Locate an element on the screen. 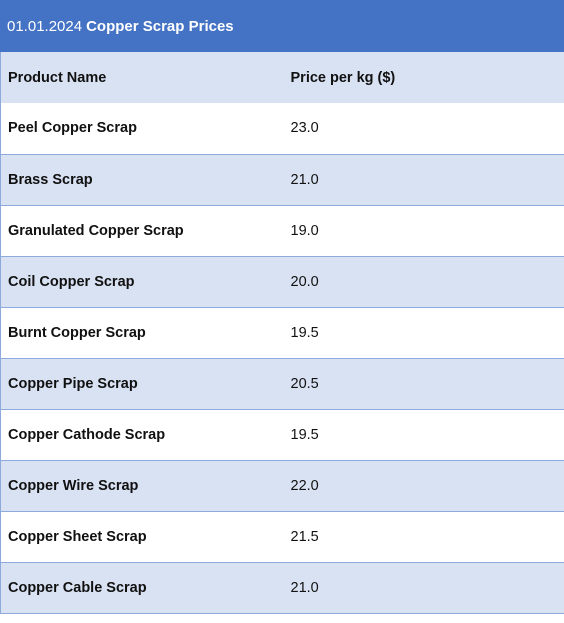 The height and width of the screenshot is (623, 564). table-header-row: Product Name Price per kg ($) is located at coordinates (282, 77).